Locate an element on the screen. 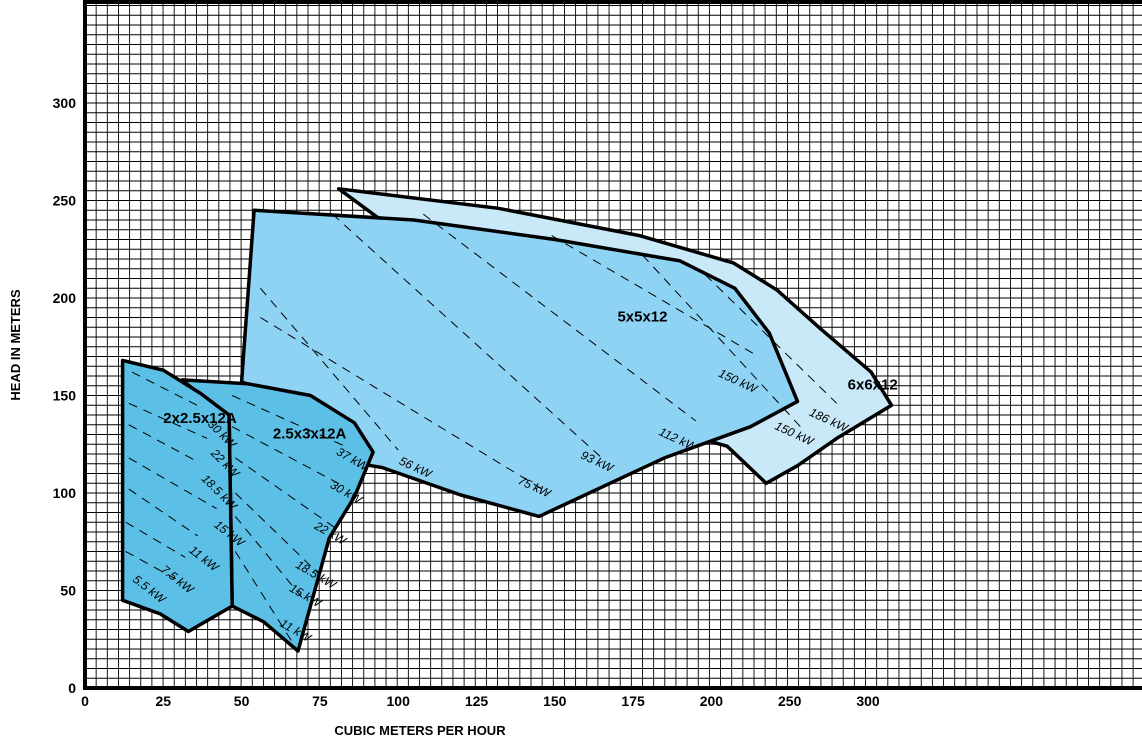  x-tick-5: 125 is located at coordinates (477, 701).